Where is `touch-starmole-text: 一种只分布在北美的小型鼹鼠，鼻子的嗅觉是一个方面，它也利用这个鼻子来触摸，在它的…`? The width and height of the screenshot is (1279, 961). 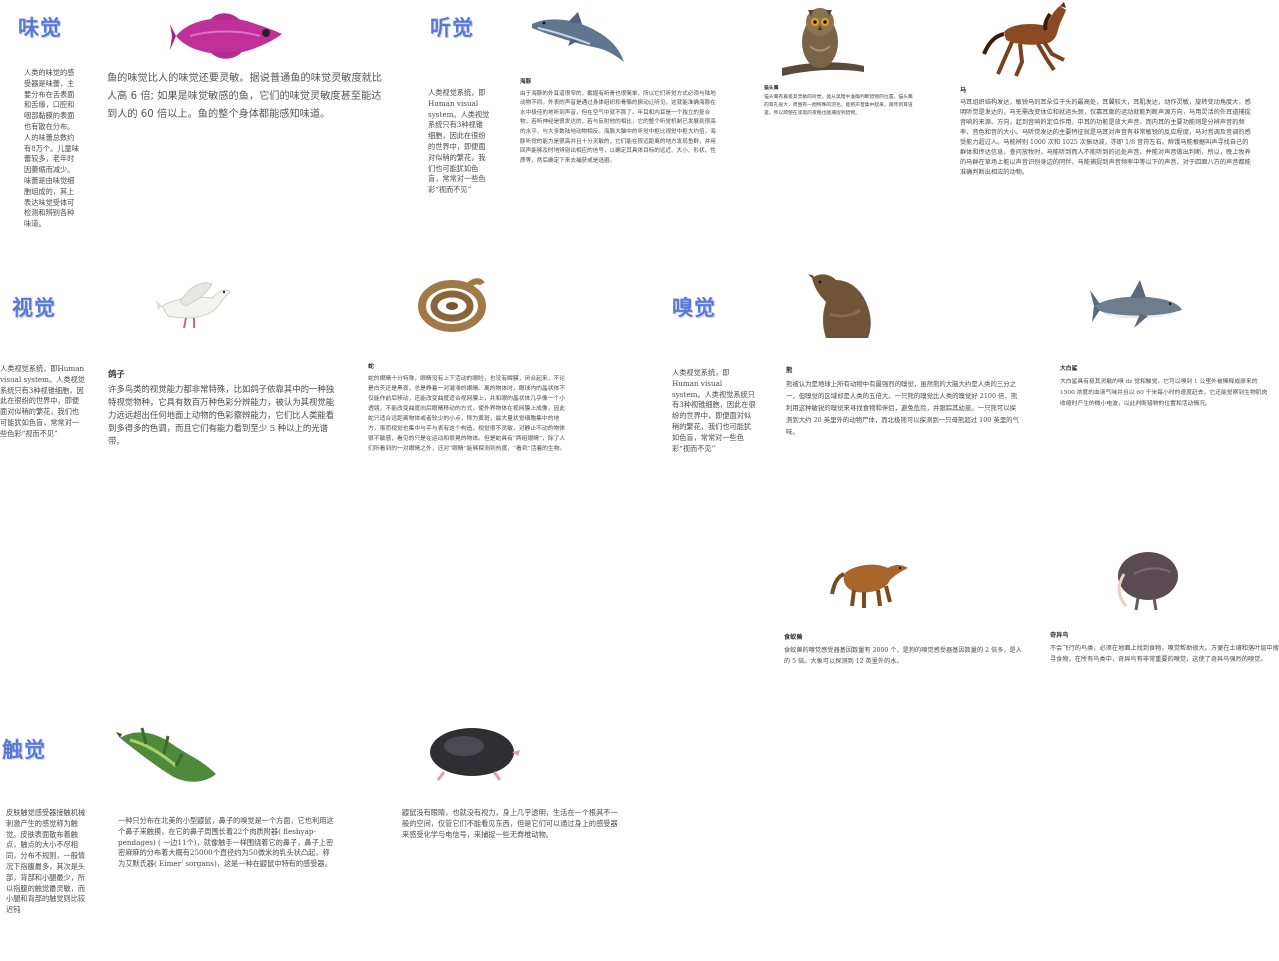 touch-starmole-text: 一种只分布在北美的小型鼹鼠，鼻子的嗅觉是一个方面，它也利用这个鼻子来触摸，在它的… is located at coordinates (226, 842).